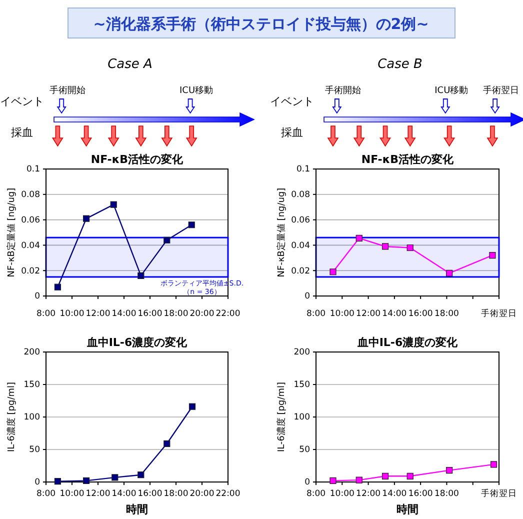  I want to click on text: 手術翌日, so click(501, 90).